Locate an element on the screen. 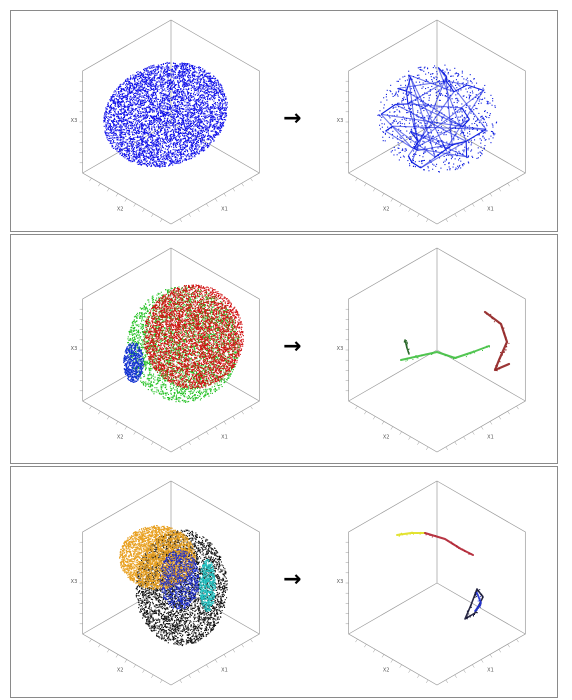 The width and height of the screenshot is (572, 700). point-cloud-cyan is located at coordinates (207, 585).